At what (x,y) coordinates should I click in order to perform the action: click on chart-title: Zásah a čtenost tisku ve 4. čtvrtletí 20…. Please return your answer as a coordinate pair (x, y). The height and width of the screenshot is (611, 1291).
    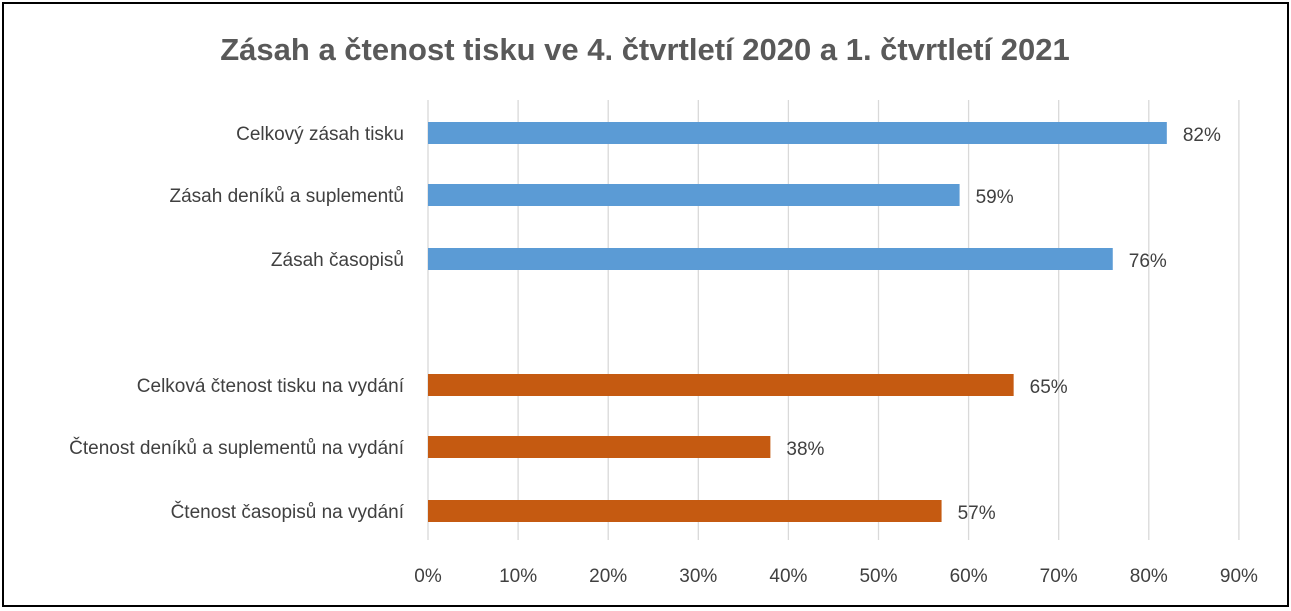
    Looking at the image, I should click on (645, 49).